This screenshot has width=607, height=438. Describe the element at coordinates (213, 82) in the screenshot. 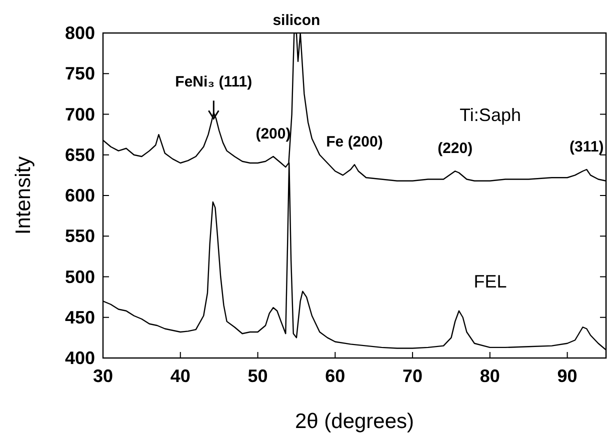

I see `annotation: FeNi₃ (111)` at that location.